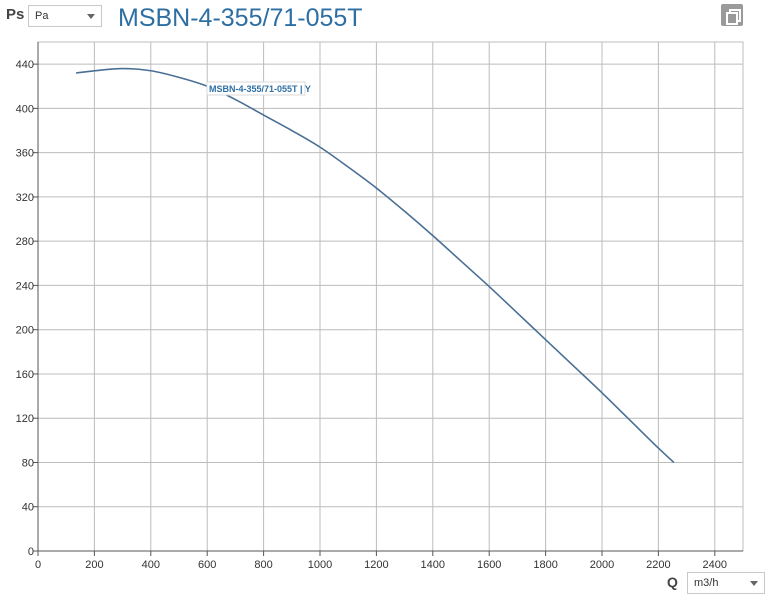 This screenshot has height=600, width=771. I want to click on copy-icon-front, so click(732, 18).